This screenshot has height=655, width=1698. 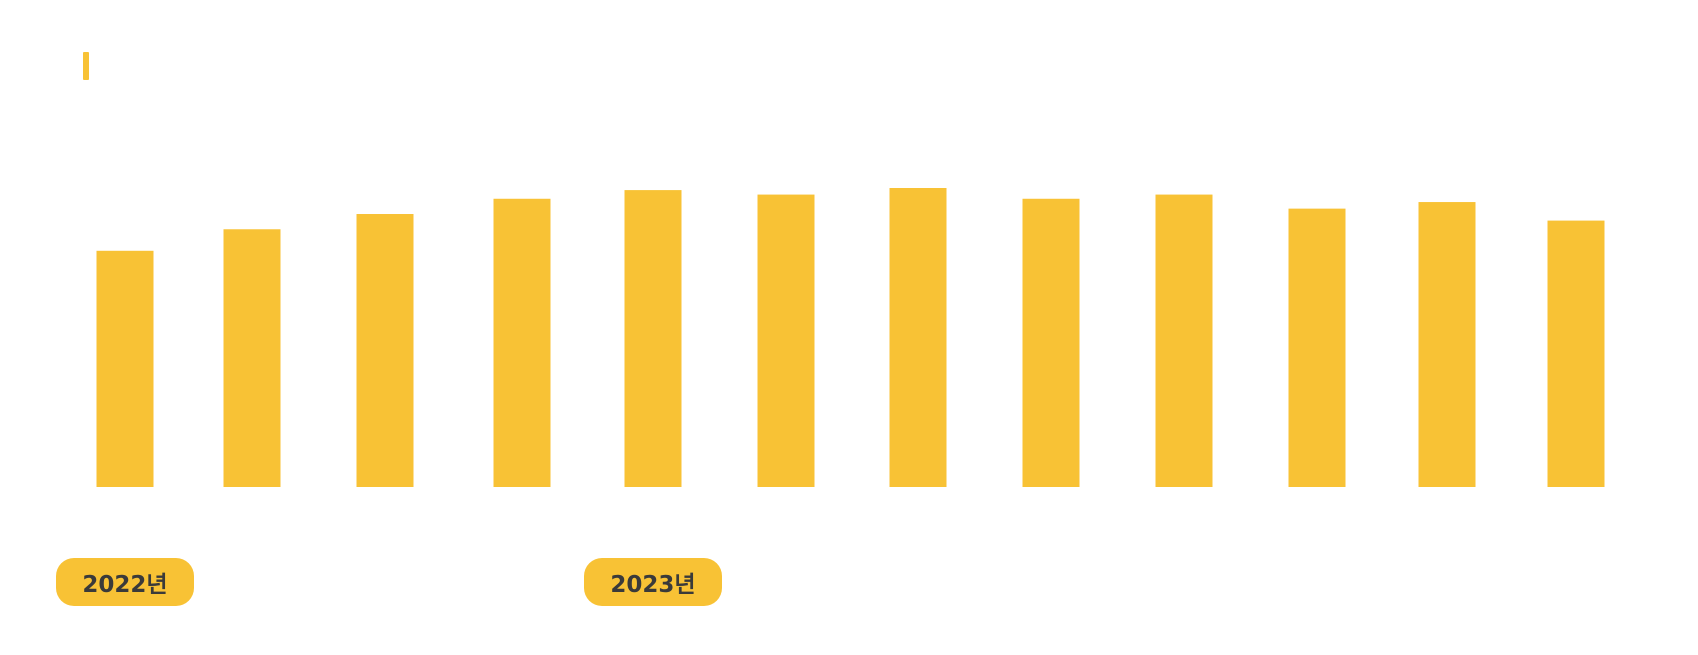 What do you see at coordinates (86, 66) in the screenshot?
I see `title-accent-marker` at bounding box center [86, 66].